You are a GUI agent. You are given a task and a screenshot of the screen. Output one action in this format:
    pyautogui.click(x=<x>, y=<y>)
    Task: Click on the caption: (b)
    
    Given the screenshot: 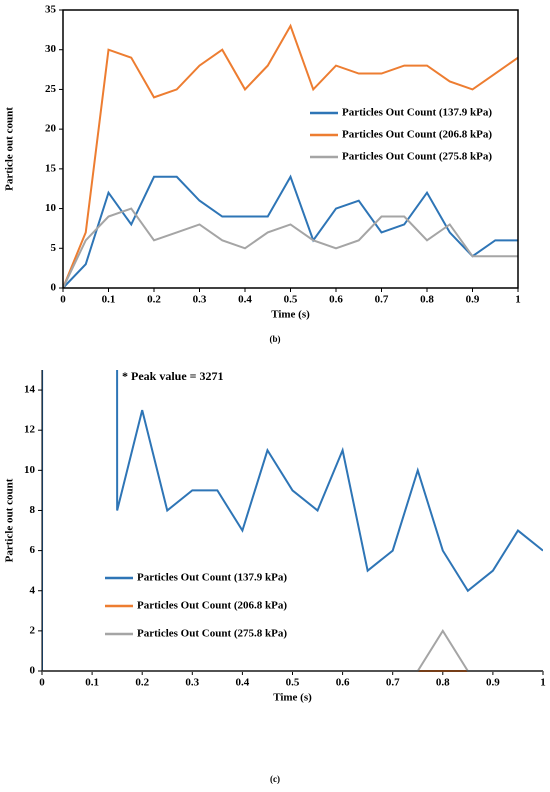 What is the action you would take?
    pyautogui.click(x=275, y=339)
    